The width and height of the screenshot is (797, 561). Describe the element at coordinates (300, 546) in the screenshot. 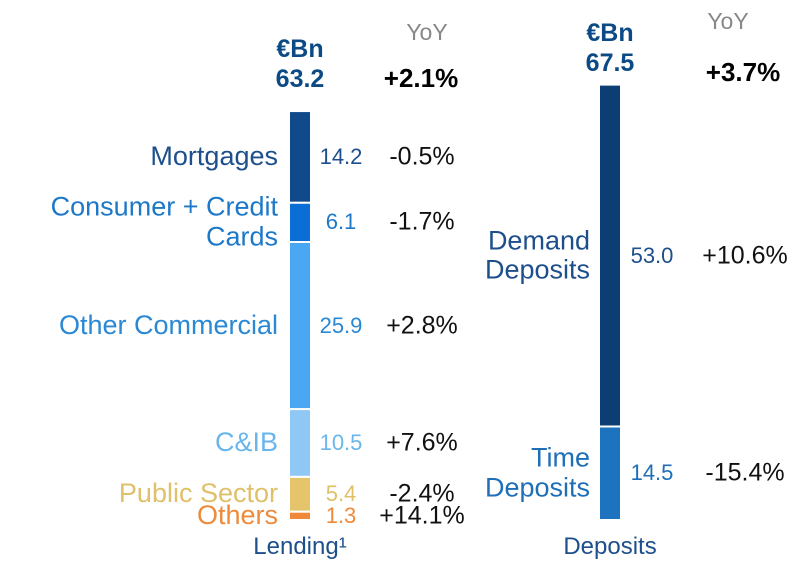

I see `bar-label: Lending¹` at that location.